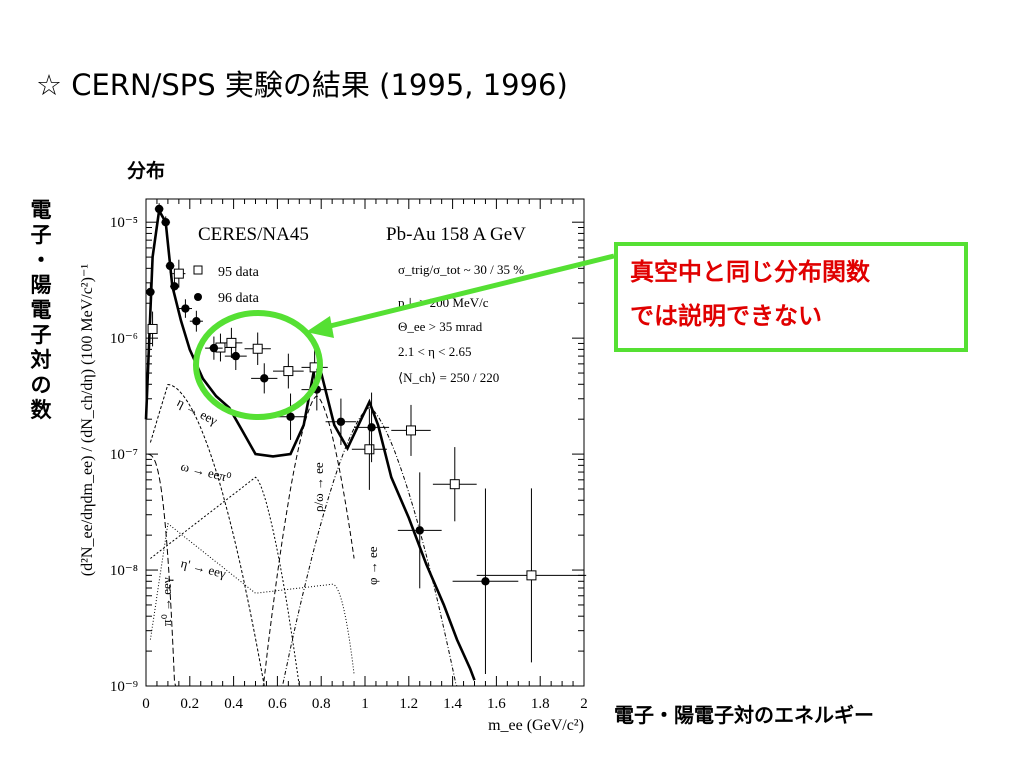 The image size is (1024, 768). What do you see at coordinates (41, 360) in the screenshot?
I see `y-label-char: 対` at bounding box center [41, 360].